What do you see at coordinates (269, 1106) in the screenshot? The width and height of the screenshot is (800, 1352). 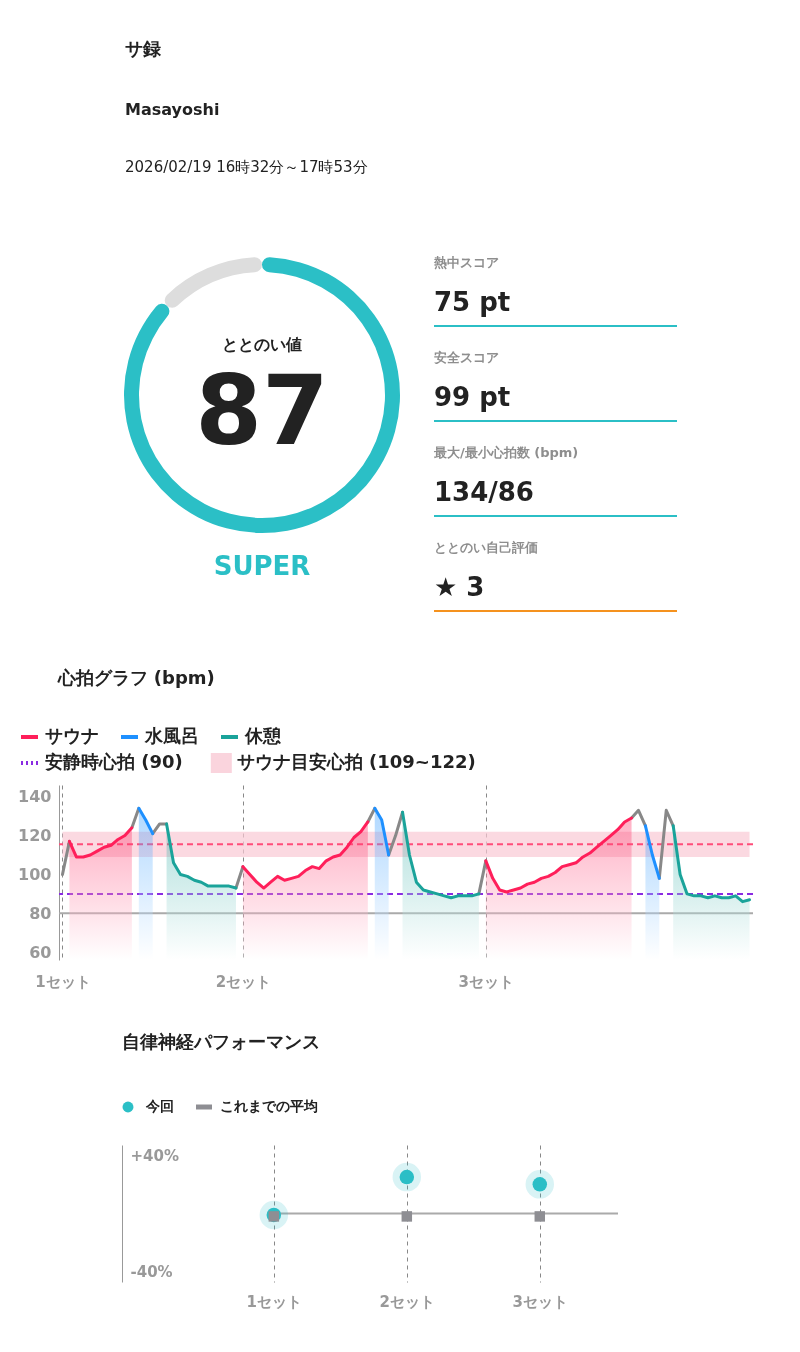 I see `legend-label: これまでの平均` at bounding box center [269, 1106].